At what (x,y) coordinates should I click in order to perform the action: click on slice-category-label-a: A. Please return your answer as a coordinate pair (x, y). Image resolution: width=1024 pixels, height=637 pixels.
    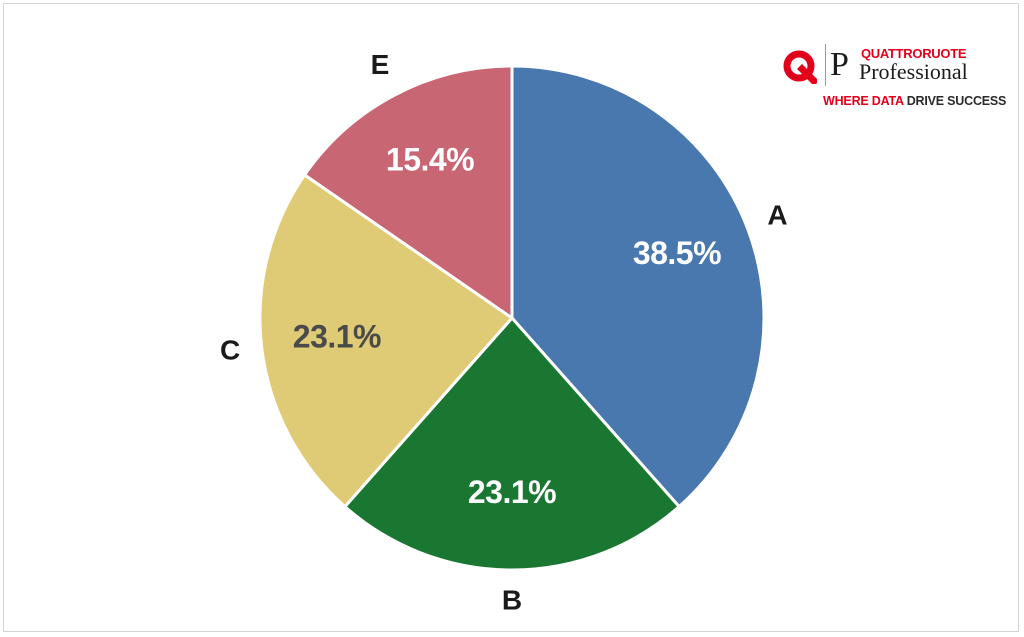
    Looking at the image, I should click on (777, 215).